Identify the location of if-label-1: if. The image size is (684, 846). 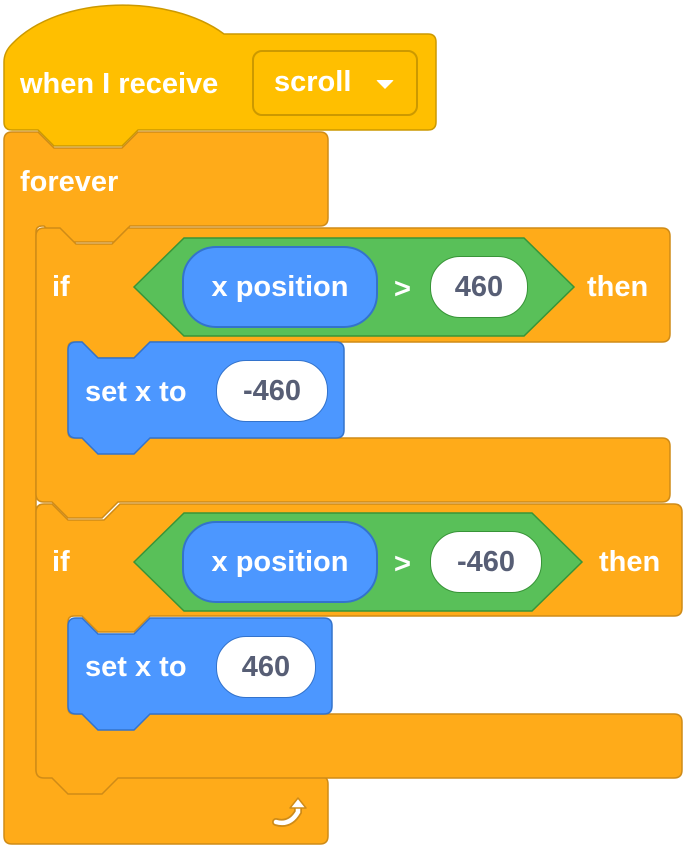
(61, 287).